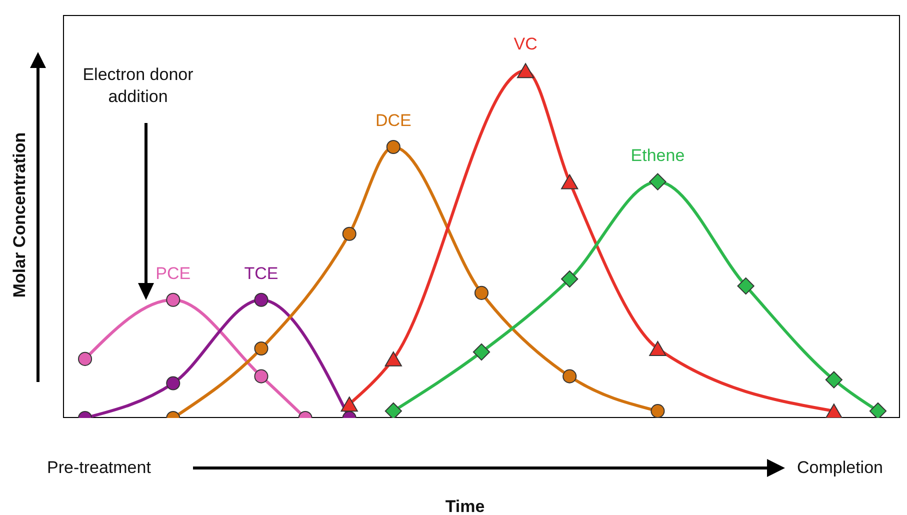  What do you see at coordinates (20, 215) in the screenshot?
I see `y-axis-title: Molar Concentration` at bounding box center [20, 215].